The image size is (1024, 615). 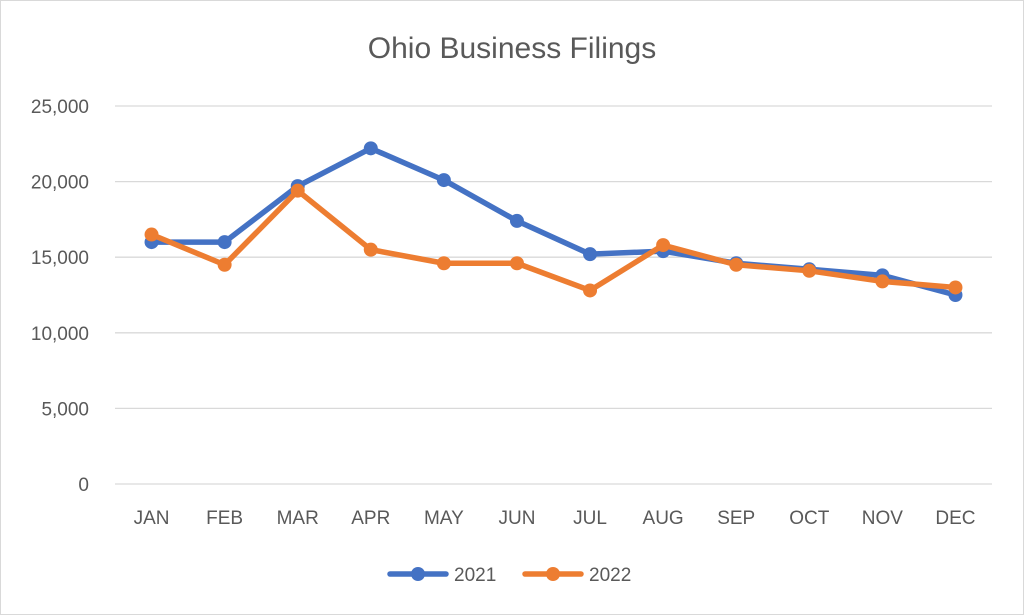 What do you see at coordinates (224, 518) in the screenshot?
I see `x-tick-label: FEB` at bounding box center [224, 518].